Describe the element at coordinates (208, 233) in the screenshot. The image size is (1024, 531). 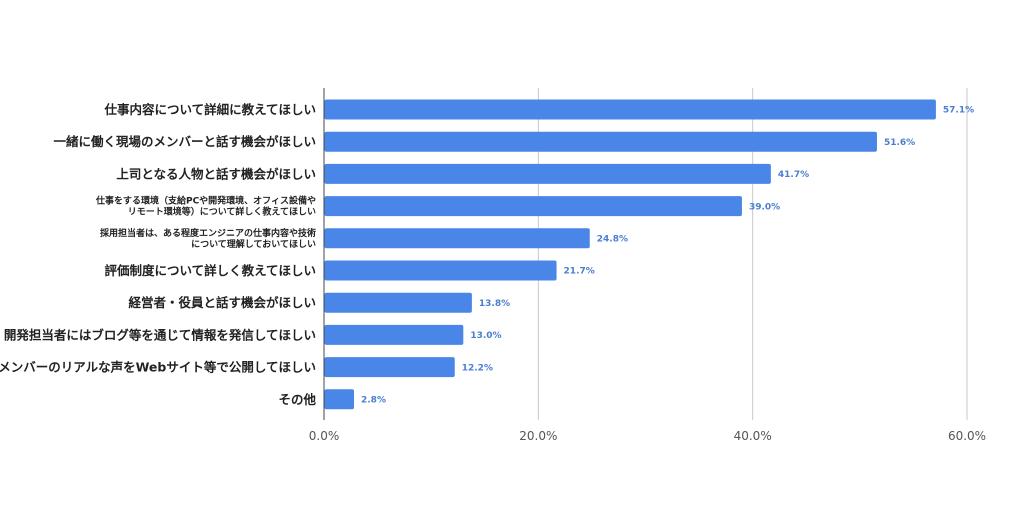
I see `category-label-line: 採用担当者は、ある程度エンジニアの仕事内容や技術` at that location.